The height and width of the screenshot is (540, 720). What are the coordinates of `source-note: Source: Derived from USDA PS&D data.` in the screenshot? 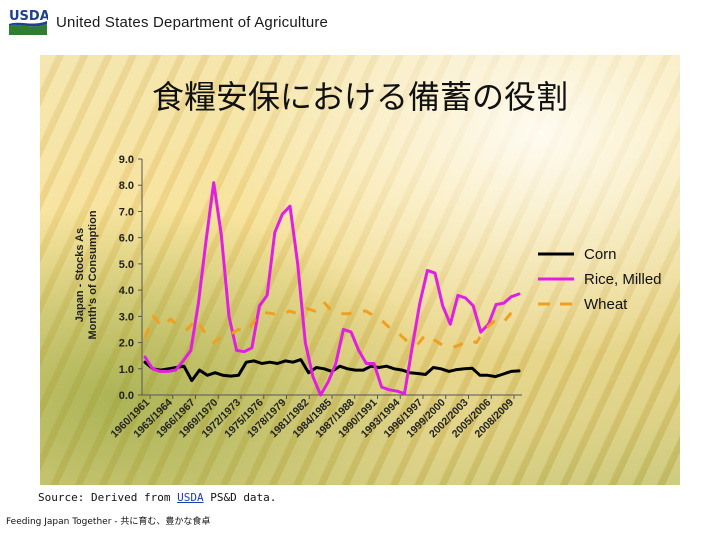 It's located at (157, 497).